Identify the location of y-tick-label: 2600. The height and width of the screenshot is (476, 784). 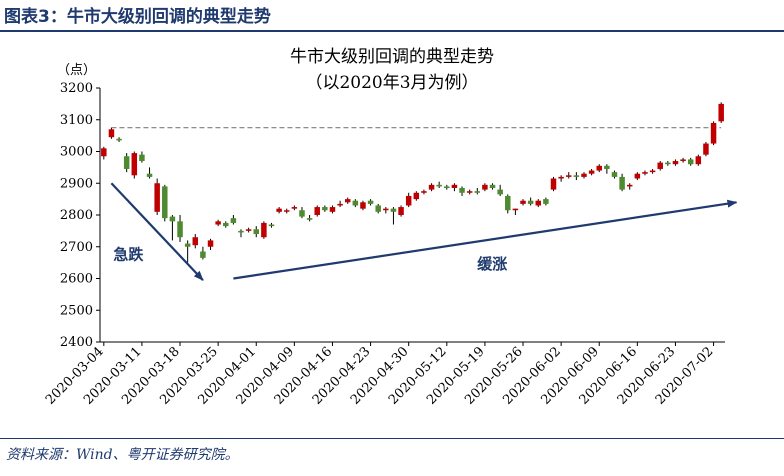
(76, 279).